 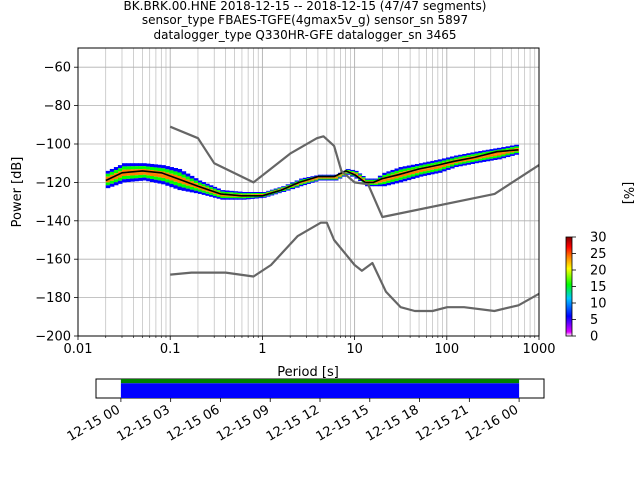 I want to click on timeline-tick-label: 12-16 00, so click(x=492, y=423).